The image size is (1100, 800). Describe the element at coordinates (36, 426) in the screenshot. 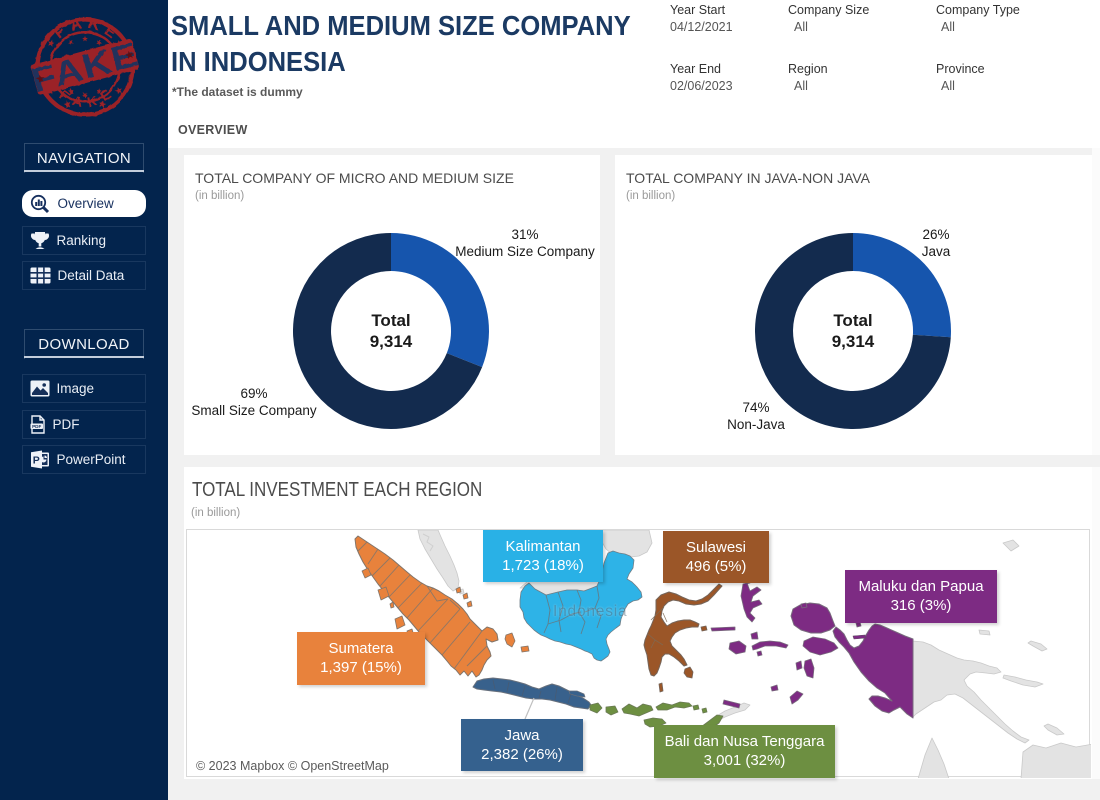

I see `svg-text: PDF` at that location.